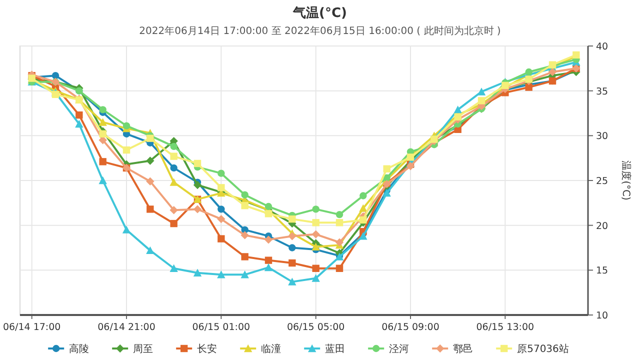 Image resolution: width=641 pixels, height=359 pixels. I want to click on legend-label: 长安, so click(207, 349).